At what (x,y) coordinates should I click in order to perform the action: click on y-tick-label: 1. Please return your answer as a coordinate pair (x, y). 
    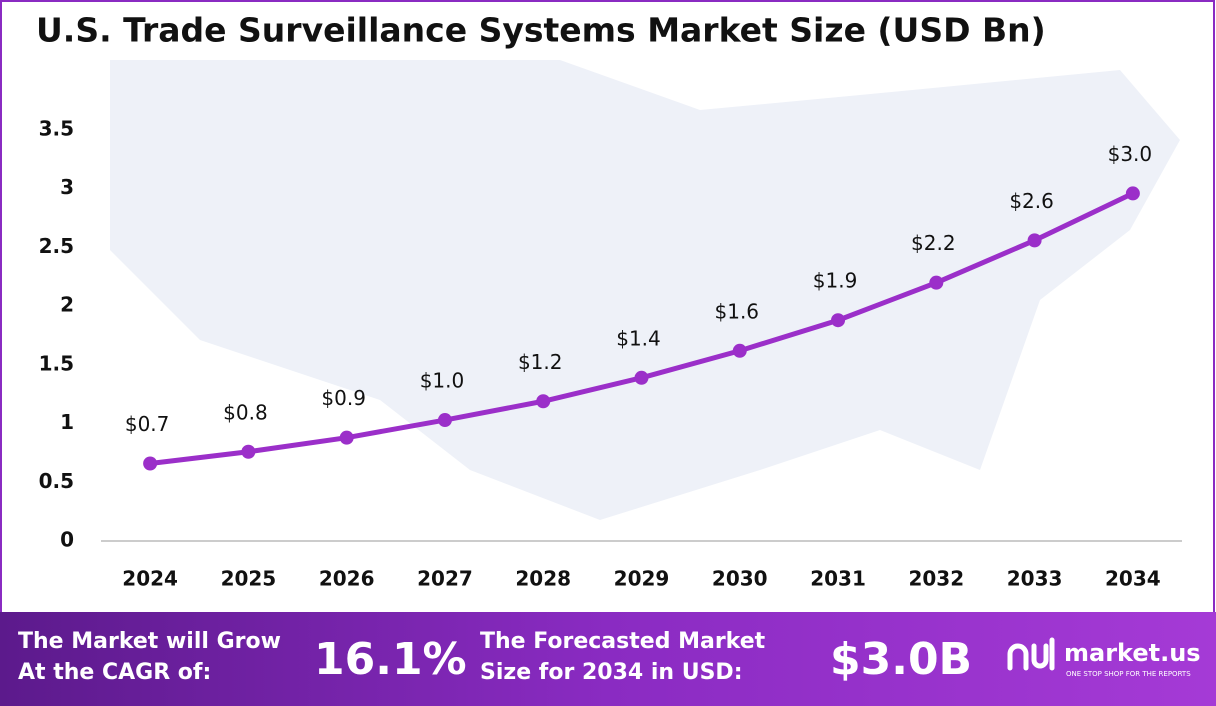
    Looking at the image, I should click on (67, 422).